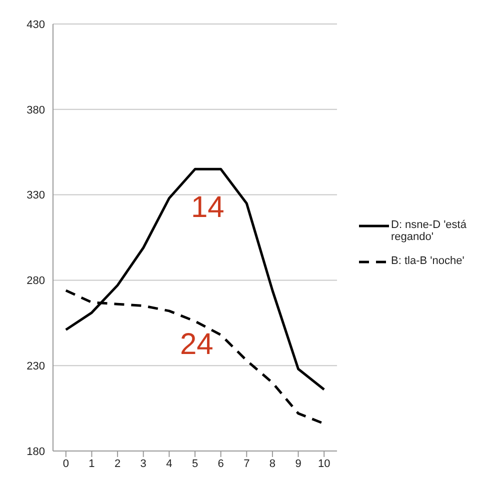 Image resolution: width=487 pixels, height=489 pixels. Describe the element at coordinates (35, 366) in the screenshot. I see `y-tick-label: 230` at that location.